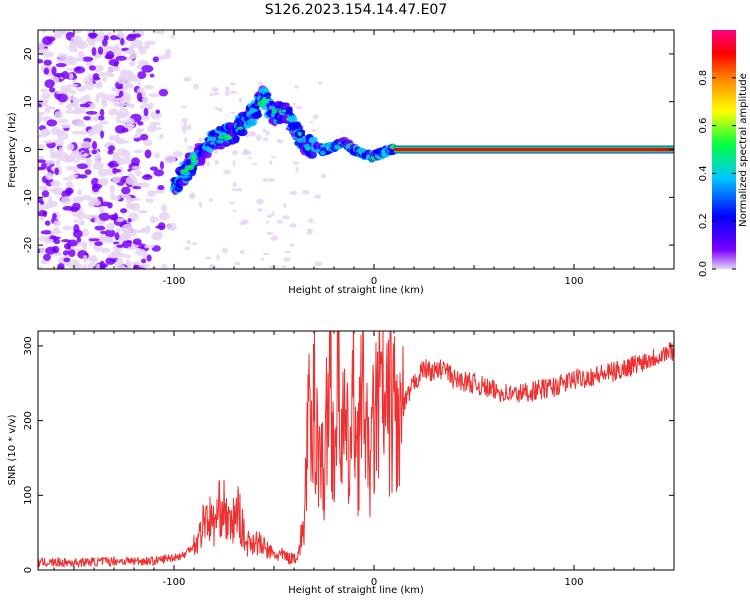  What do you see at coordinates (28, 345) in the screenshot?
I see `snr-y-tick-label: 300` at bounding box center [28, 345].